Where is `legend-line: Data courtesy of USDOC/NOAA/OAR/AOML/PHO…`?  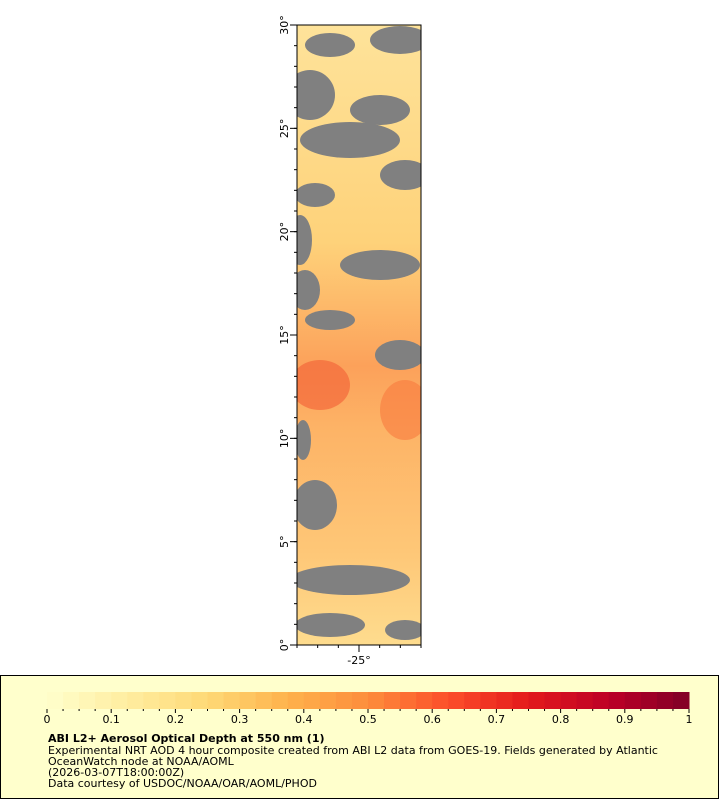
legend-line: Data courtesy of USDOC/NOAA/OAR/AOML/PHO… is located at coordinates (182, 783).